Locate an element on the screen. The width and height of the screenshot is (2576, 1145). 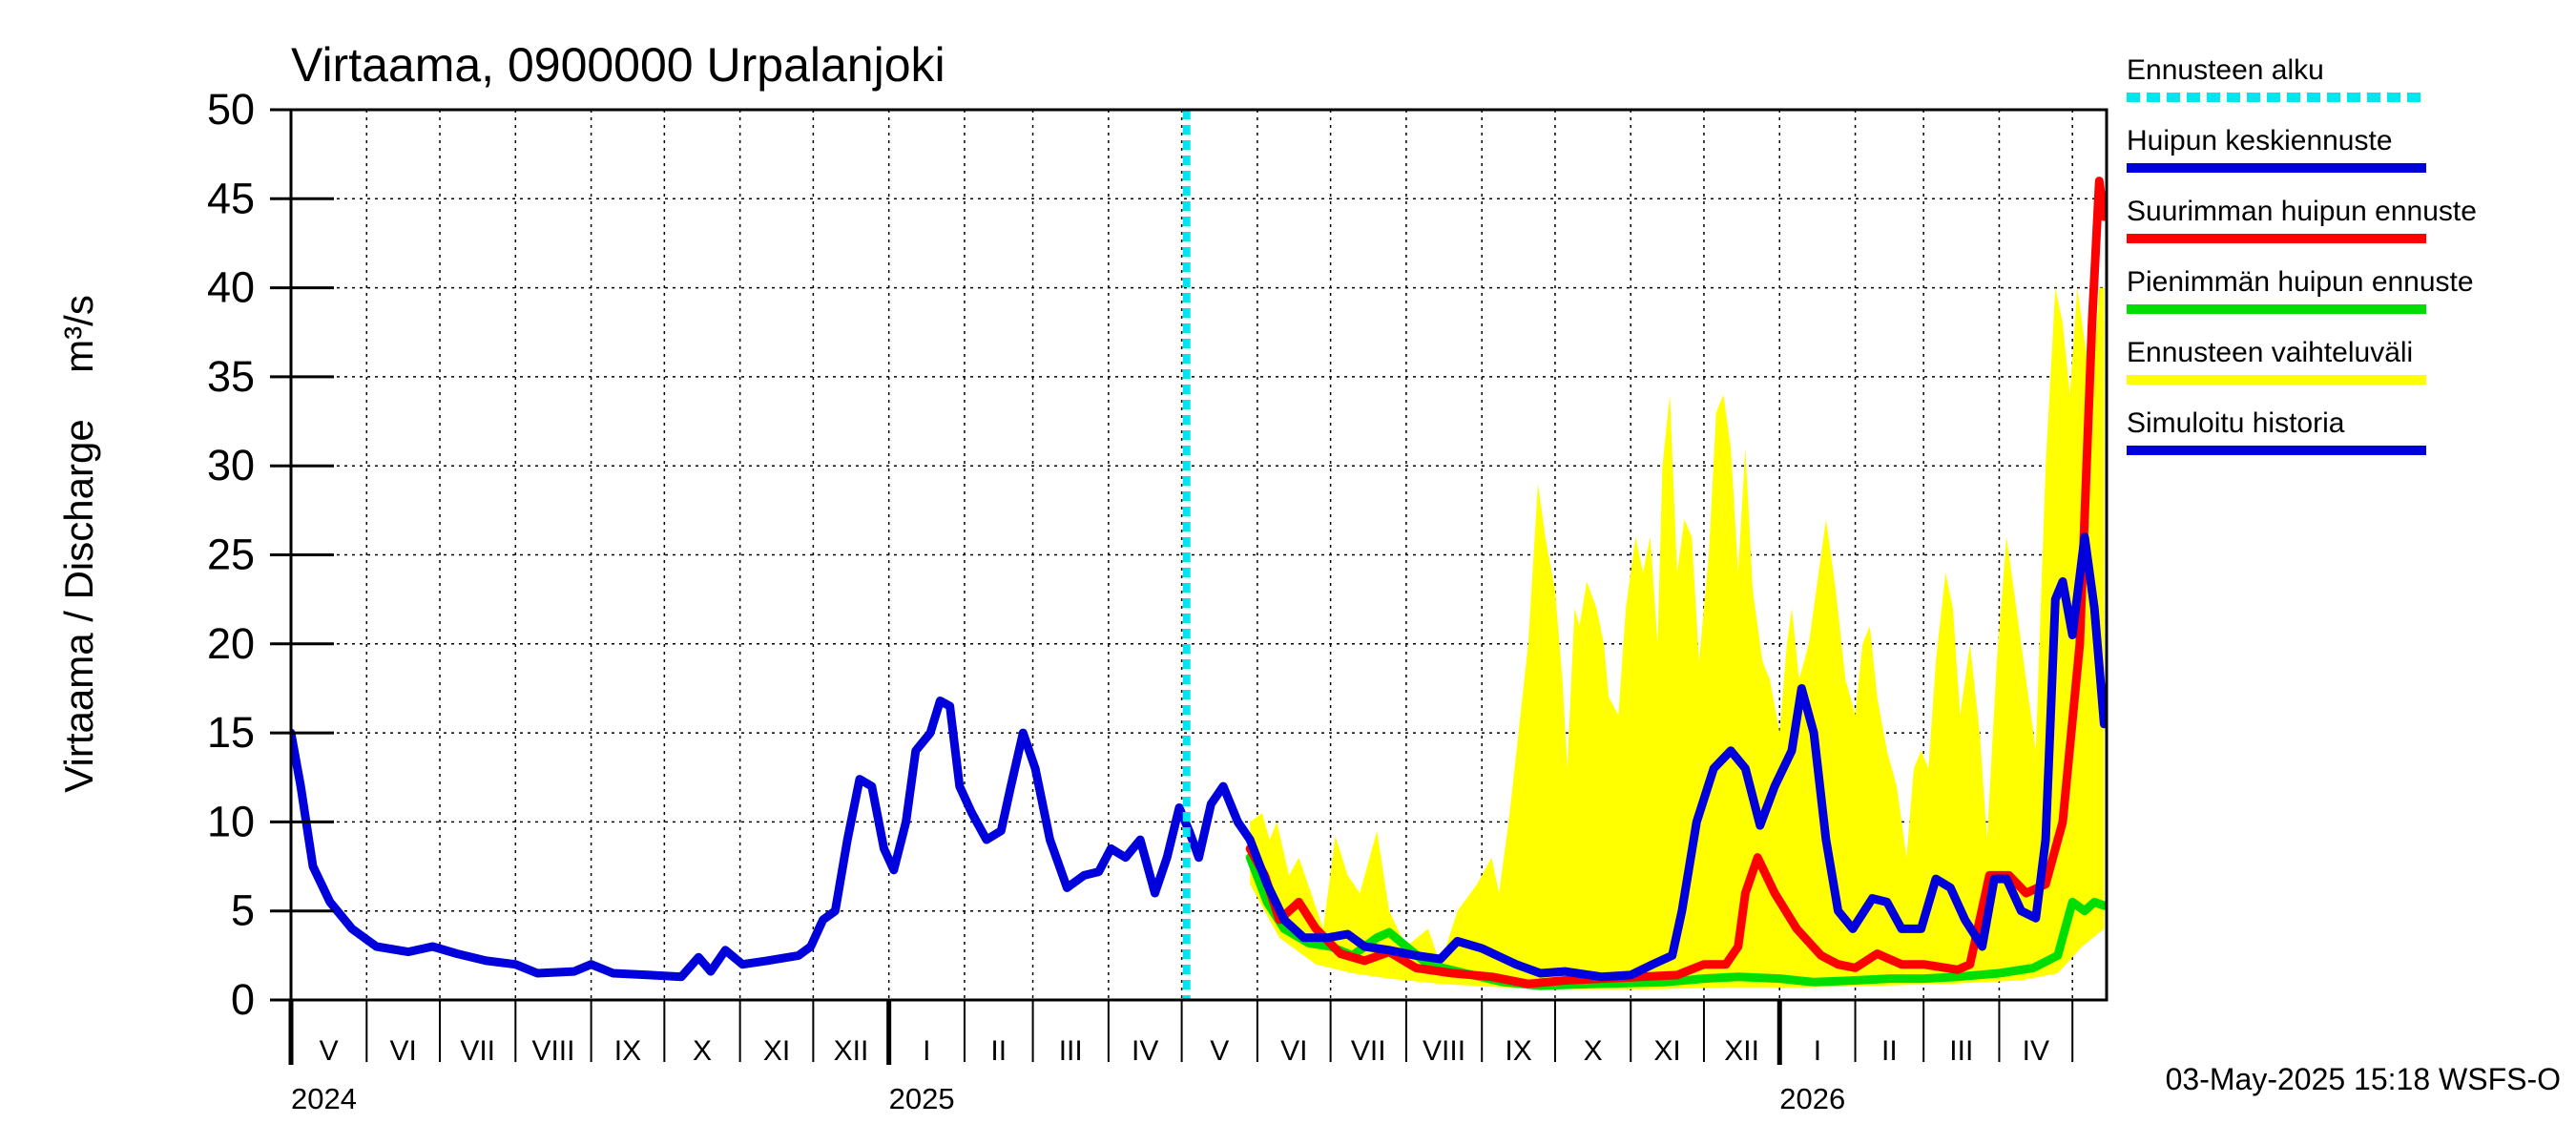
y-axis-unit: m³/s is located at coordinates (78, 334).